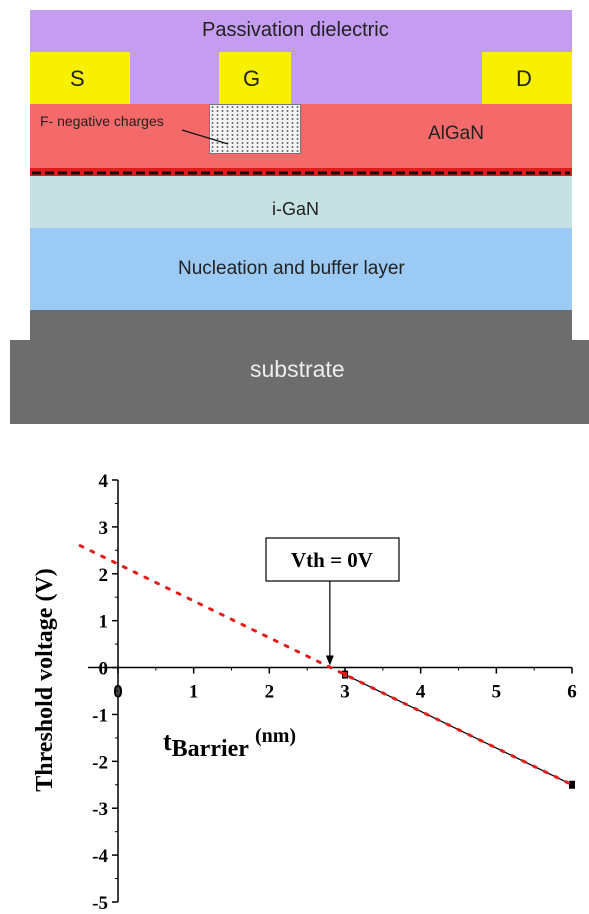 The height and width of the screenshot is (914, 589). I want to click on two-deg-dashes, so click(301, 173).